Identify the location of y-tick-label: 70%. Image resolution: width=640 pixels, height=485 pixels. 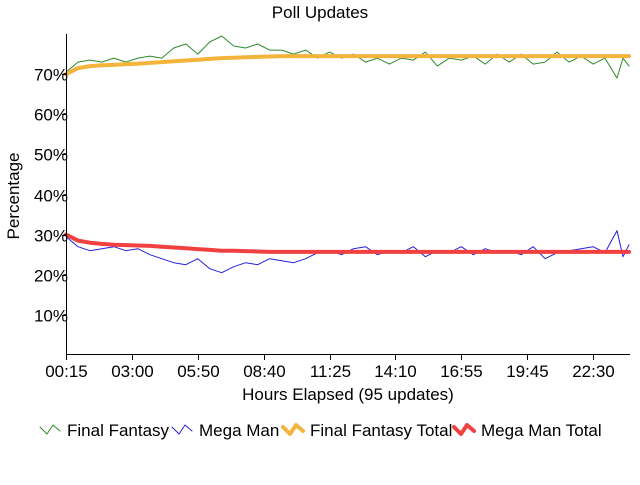
(51, 75).